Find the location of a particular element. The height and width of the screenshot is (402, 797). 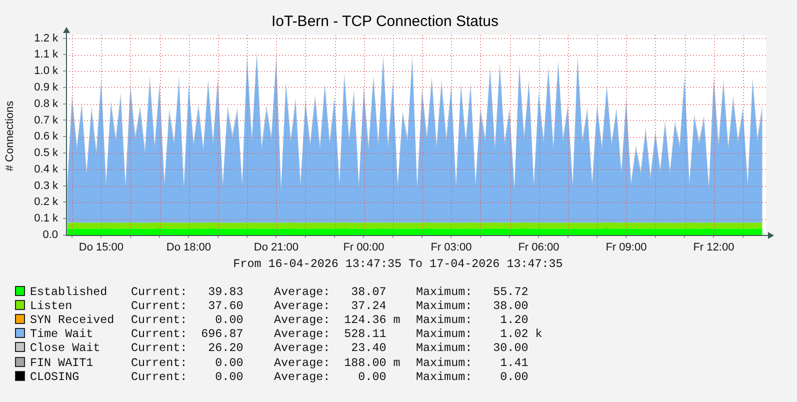

x-tick-label: Fr 03:00 is located at coordinates (451, 248).